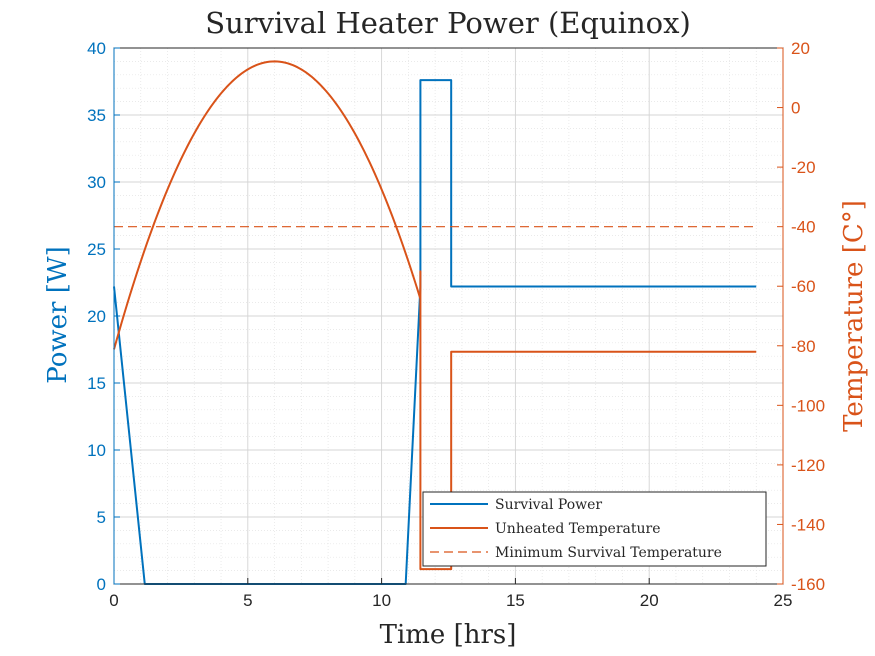 This screenshot has height=656, width=875. Describe the element at coordinates (448, 635) in the screenshot. I see `x-axis-label: Time [hrs]` at that location.